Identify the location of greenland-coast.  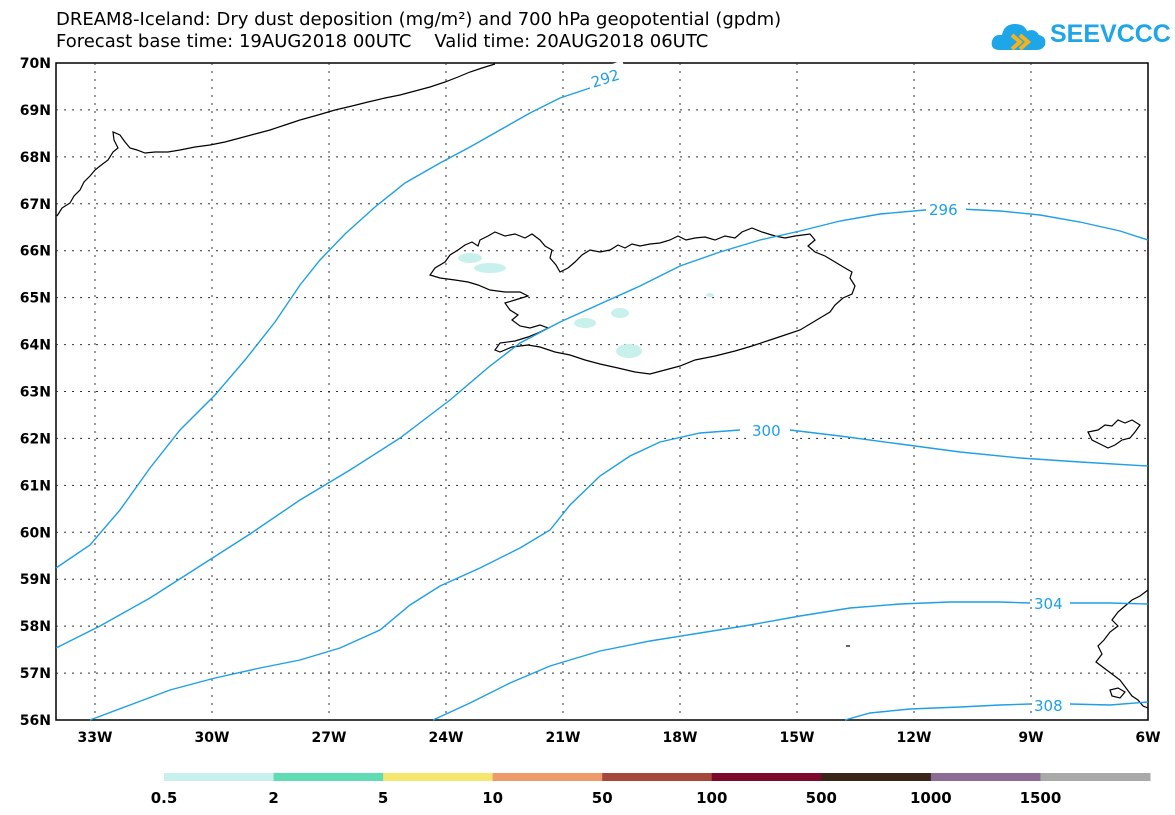
(276, 140).